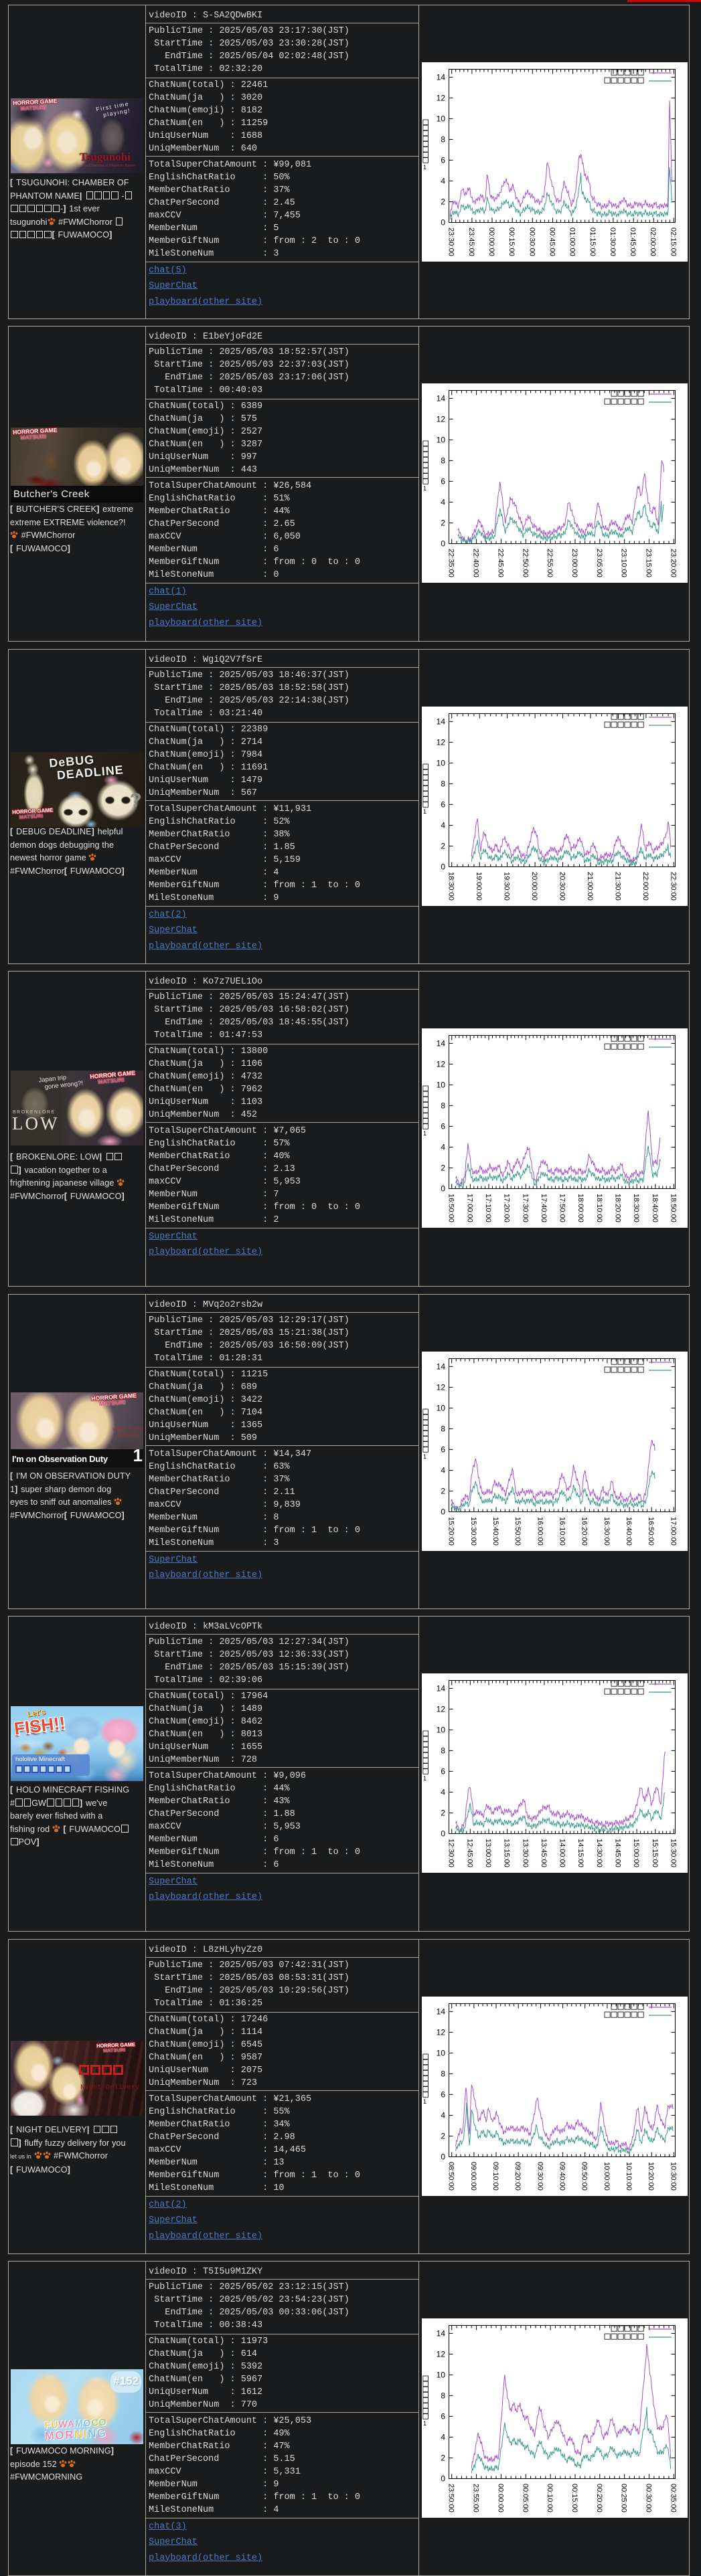 This screenshot has width=701, height=2576. What do you see at coordinates (562, 1208) in the screenshot?
I see `svg-text: 17:50:00` at bounding box center [562, 1208].